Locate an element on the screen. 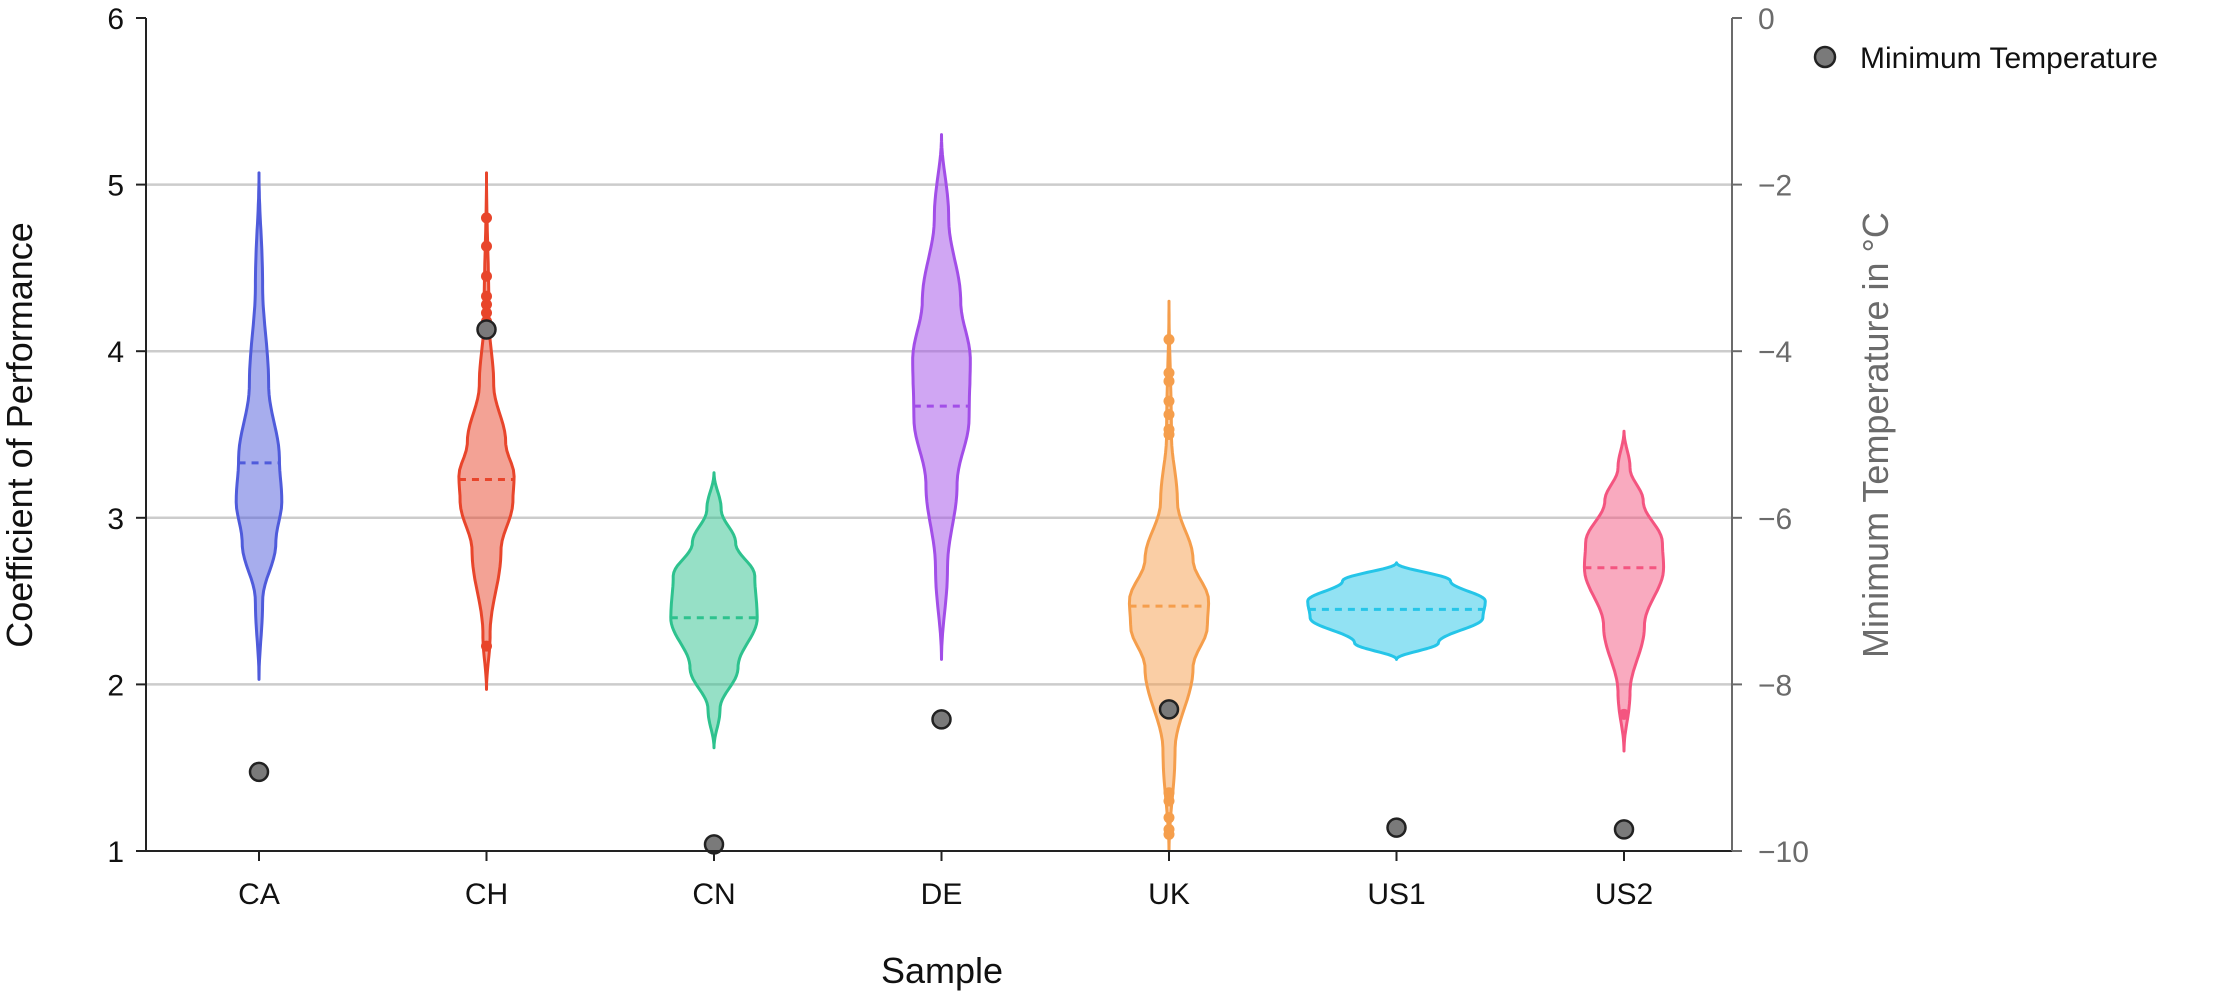  y2-tick-label: −6 is located at coordinates (1775, 519).